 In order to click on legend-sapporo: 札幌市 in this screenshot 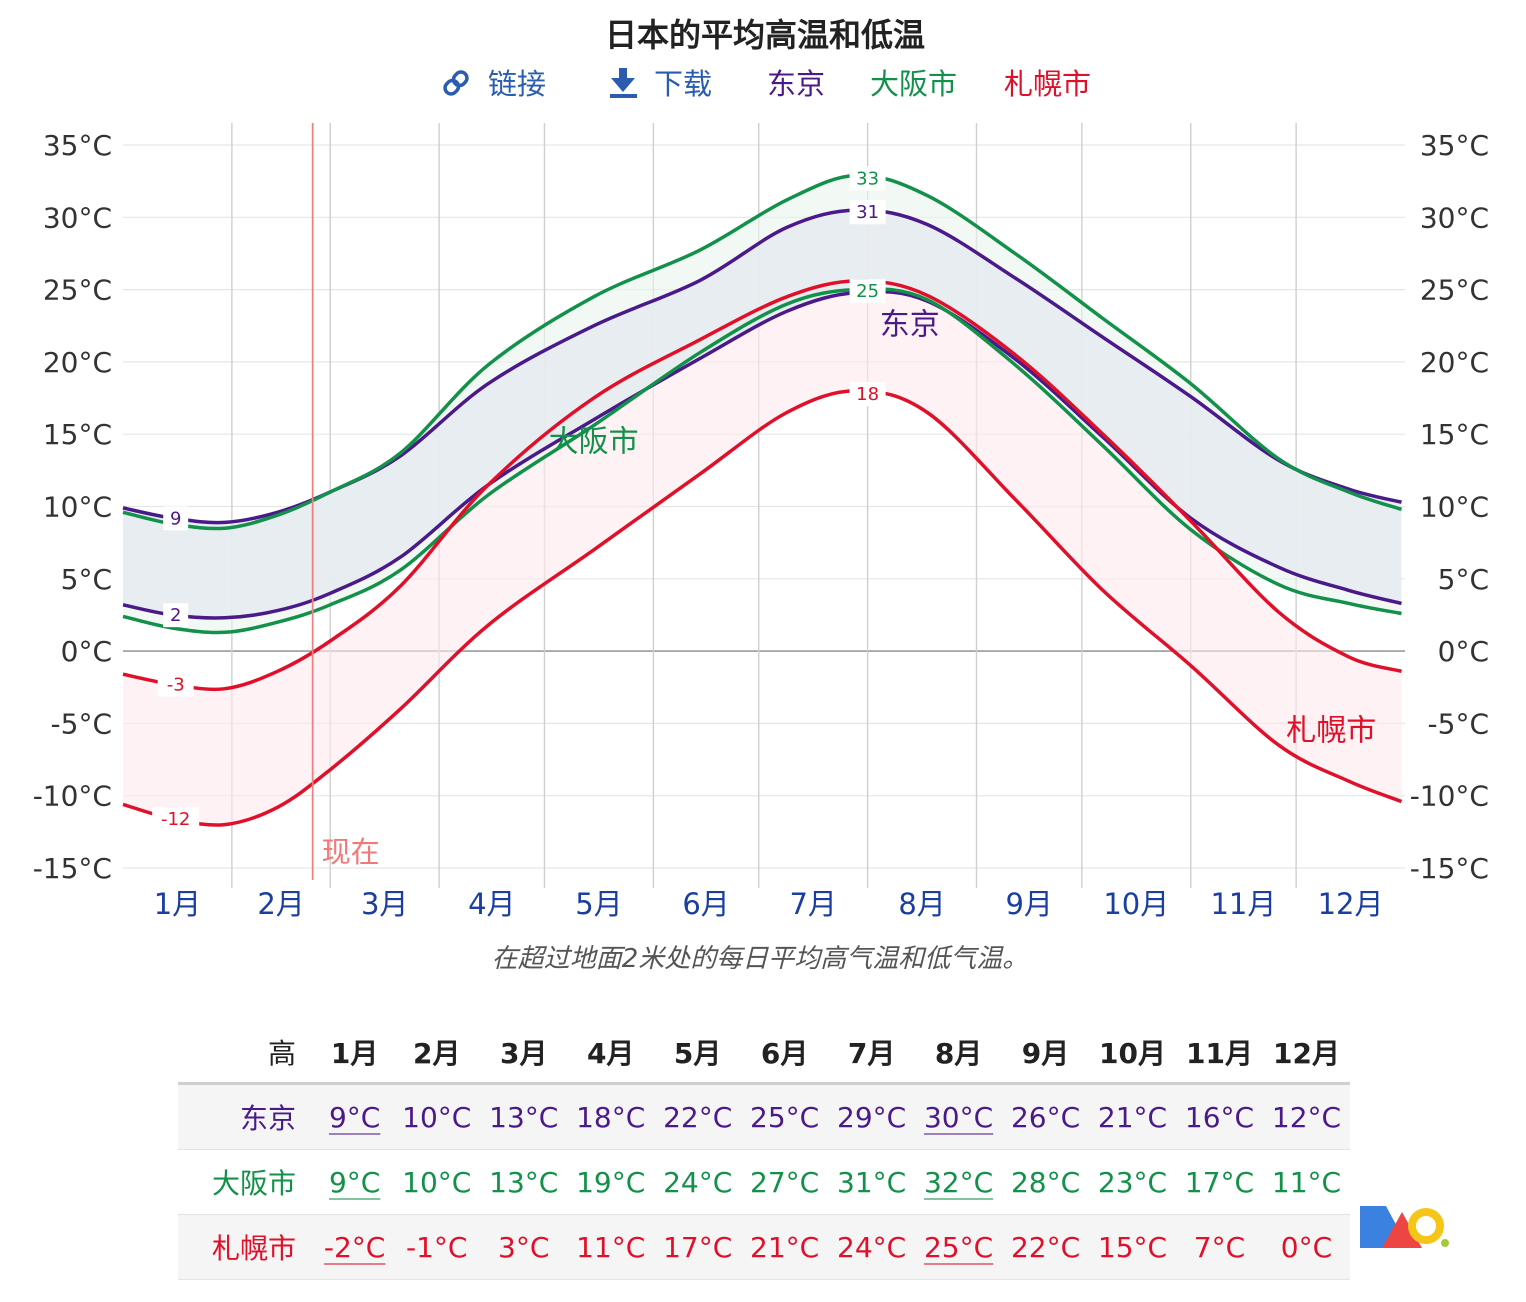, I will do `click(1047, 84)`.